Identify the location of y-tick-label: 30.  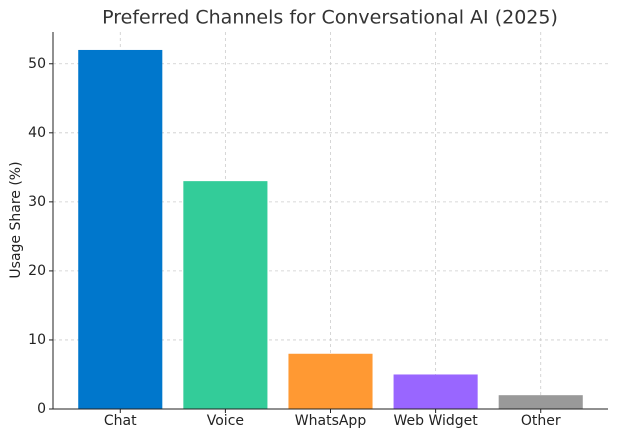
(37, 202).